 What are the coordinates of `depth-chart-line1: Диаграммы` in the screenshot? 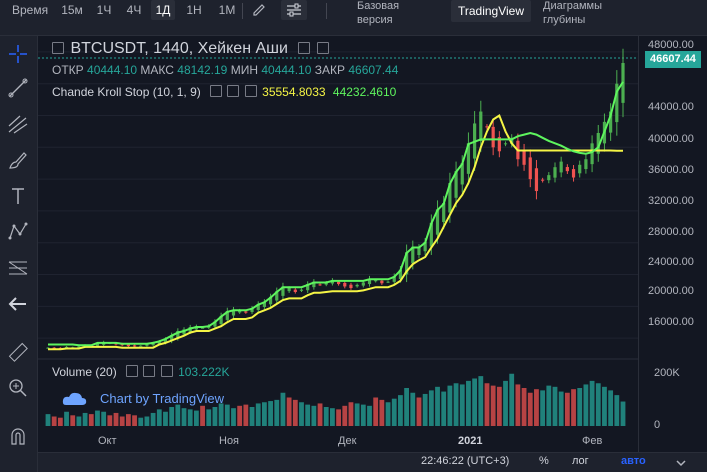 It's located at (572, 6).